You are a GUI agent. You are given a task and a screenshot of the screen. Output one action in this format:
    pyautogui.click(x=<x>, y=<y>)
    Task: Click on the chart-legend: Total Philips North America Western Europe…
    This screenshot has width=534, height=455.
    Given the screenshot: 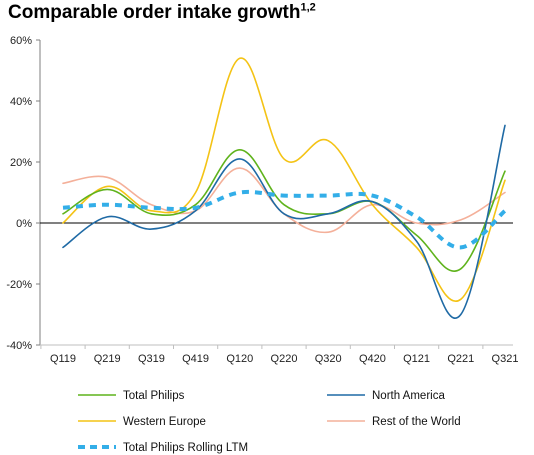 What is the action you would take?
    pyautogui.click(x=269, y=422)
    